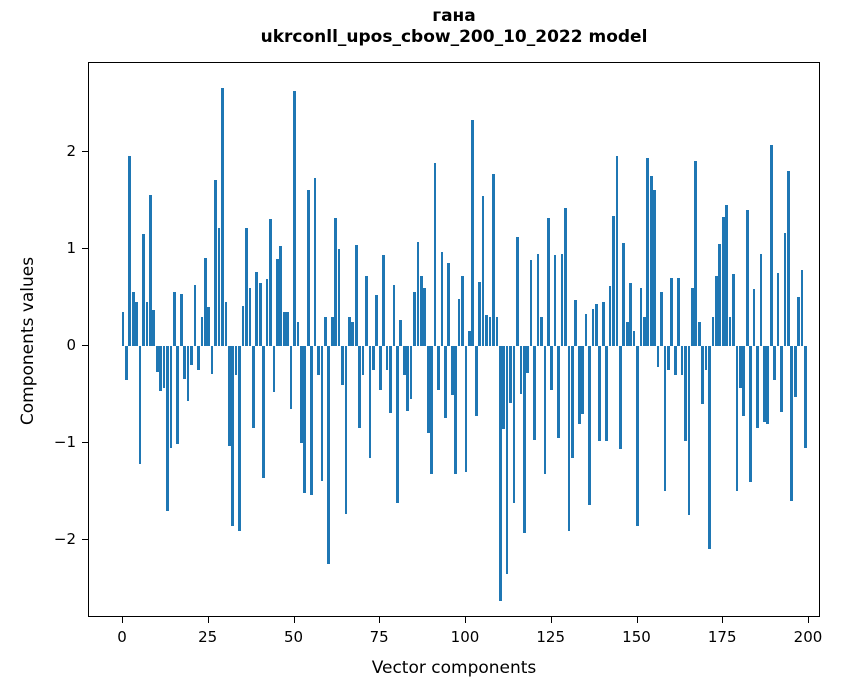  I want to click on chart-title-word: гана, so click(454, 16).